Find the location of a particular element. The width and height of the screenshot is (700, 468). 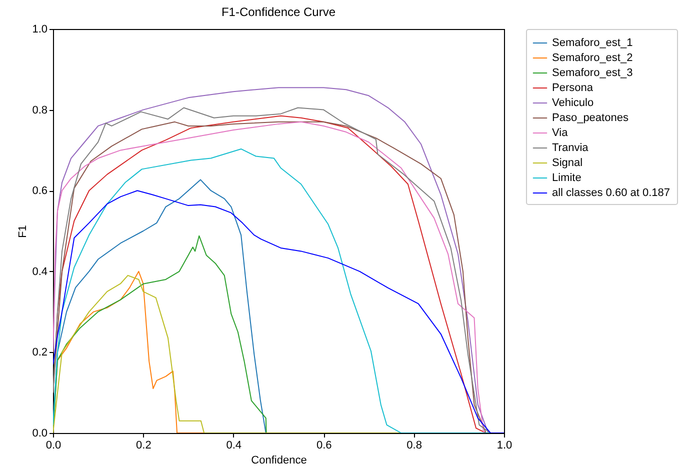

y-tick-label: 0.2 is located at coordinates (40, 352).